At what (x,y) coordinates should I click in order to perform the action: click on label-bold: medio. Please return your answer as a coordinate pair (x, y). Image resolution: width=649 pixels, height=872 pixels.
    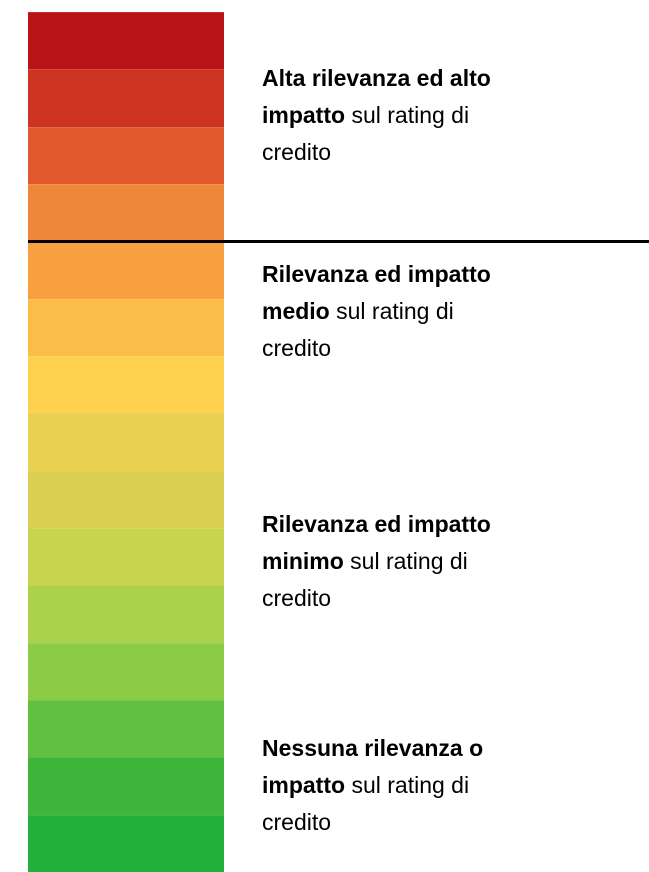
    Looking at the image, I should click on (296, 311).